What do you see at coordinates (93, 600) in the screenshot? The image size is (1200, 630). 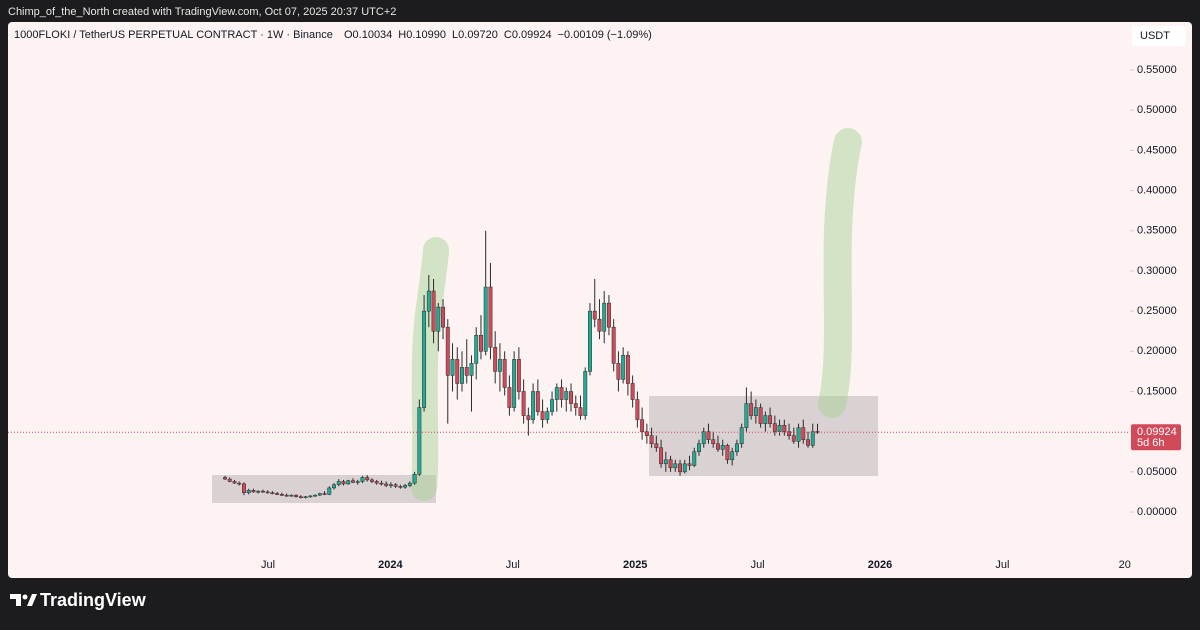 I see `brand: TradingView` at bounding box center [93, 600].